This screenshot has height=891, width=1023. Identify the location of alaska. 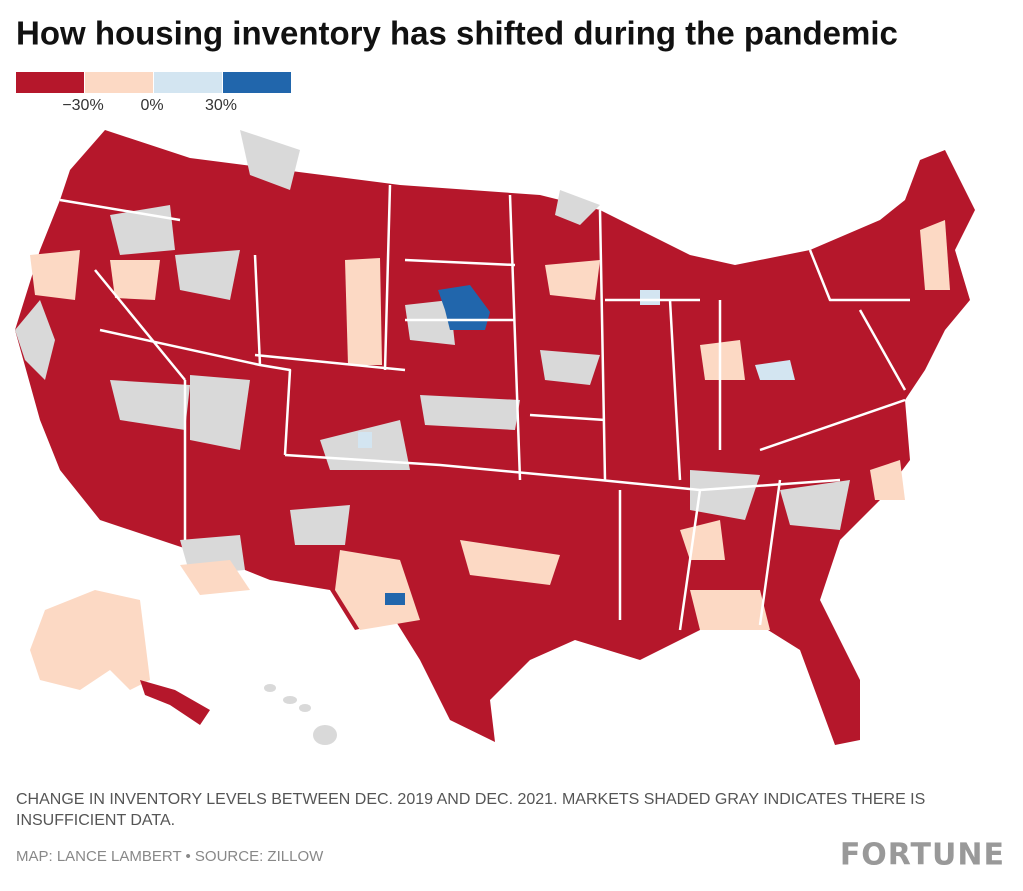
(90, 640).